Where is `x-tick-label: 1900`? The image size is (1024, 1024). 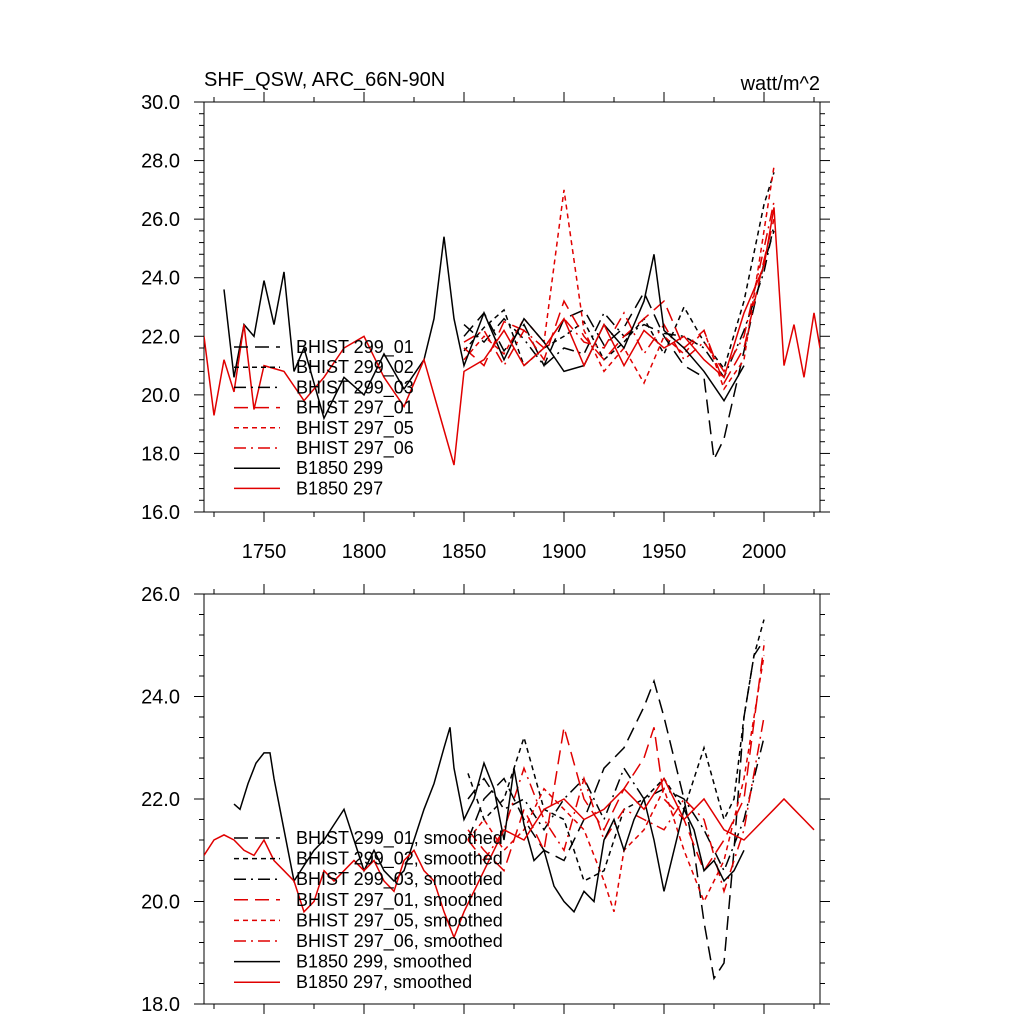
x-tick-label: 1900 is located at coordinates (564, 552).